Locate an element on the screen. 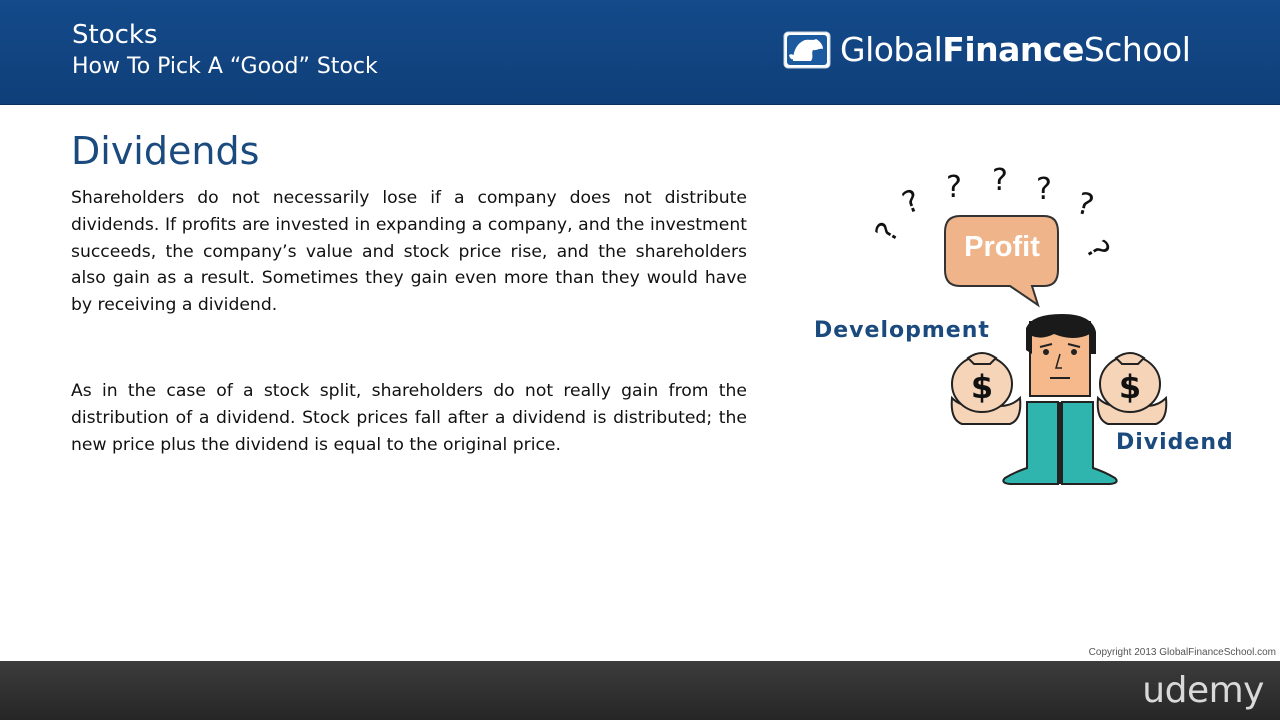 The image size is (1280, 720). development-label: Development is located at coordinates (902, 330).